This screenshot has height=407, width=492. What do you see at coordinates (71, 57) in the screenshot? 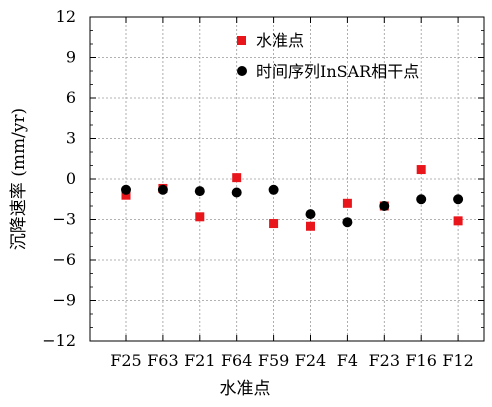
I see `y-tick-label: 9` at bounding box center [71, 57].